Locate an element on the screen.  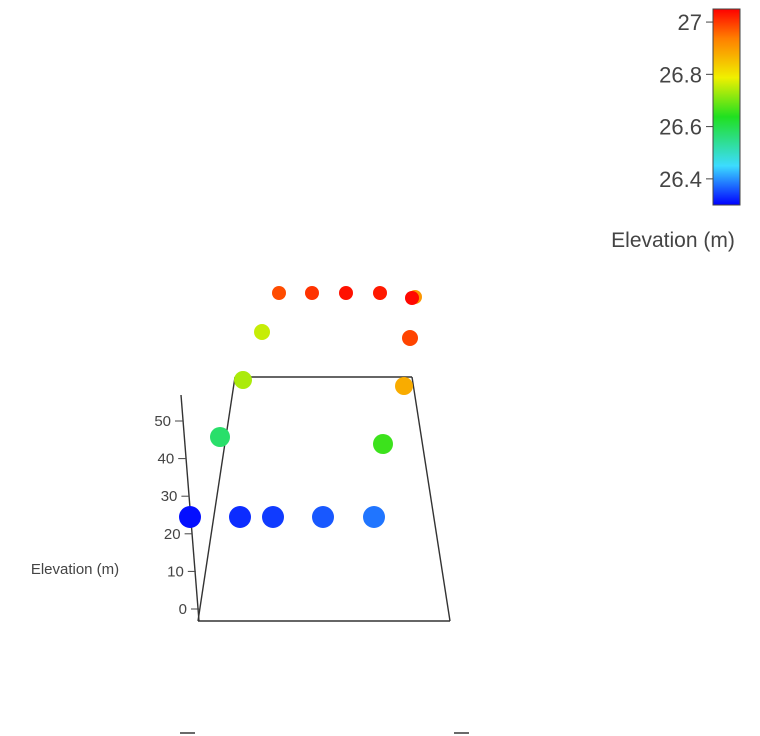
scene-frame is located at coordinates (315, 499).